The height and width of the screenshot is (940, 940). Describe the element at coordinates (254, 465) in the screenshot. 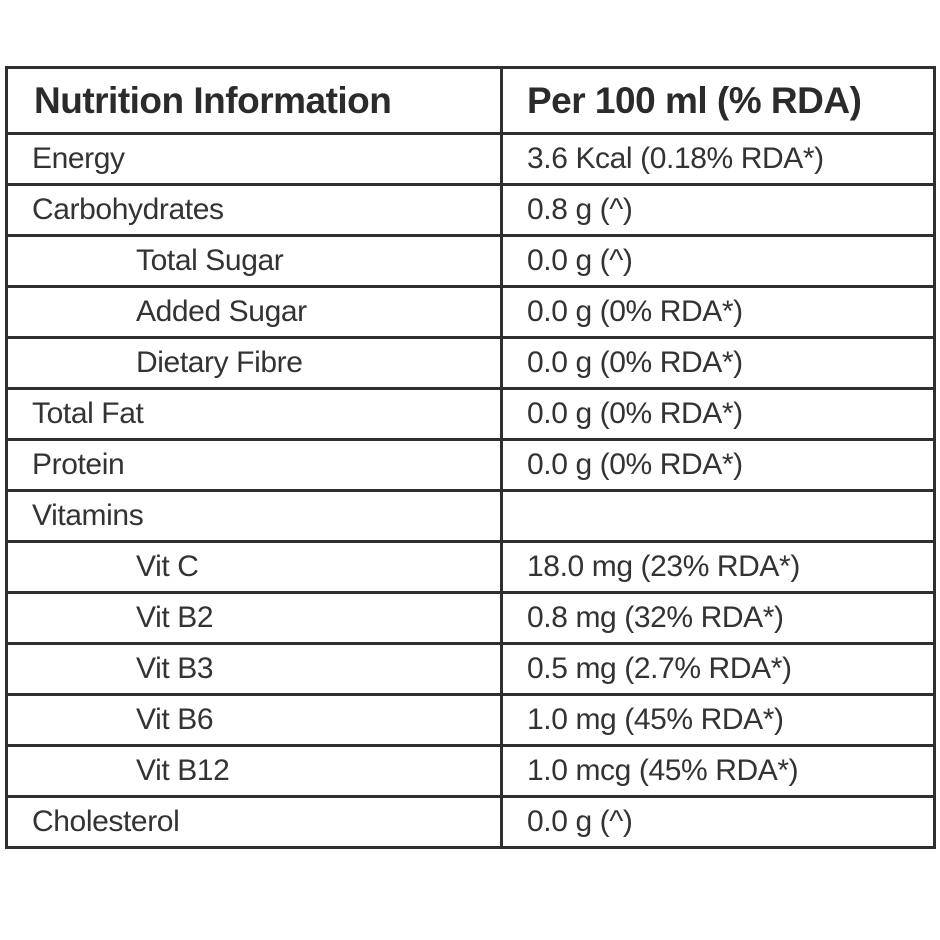

I see `row-label: Protein` at that location.